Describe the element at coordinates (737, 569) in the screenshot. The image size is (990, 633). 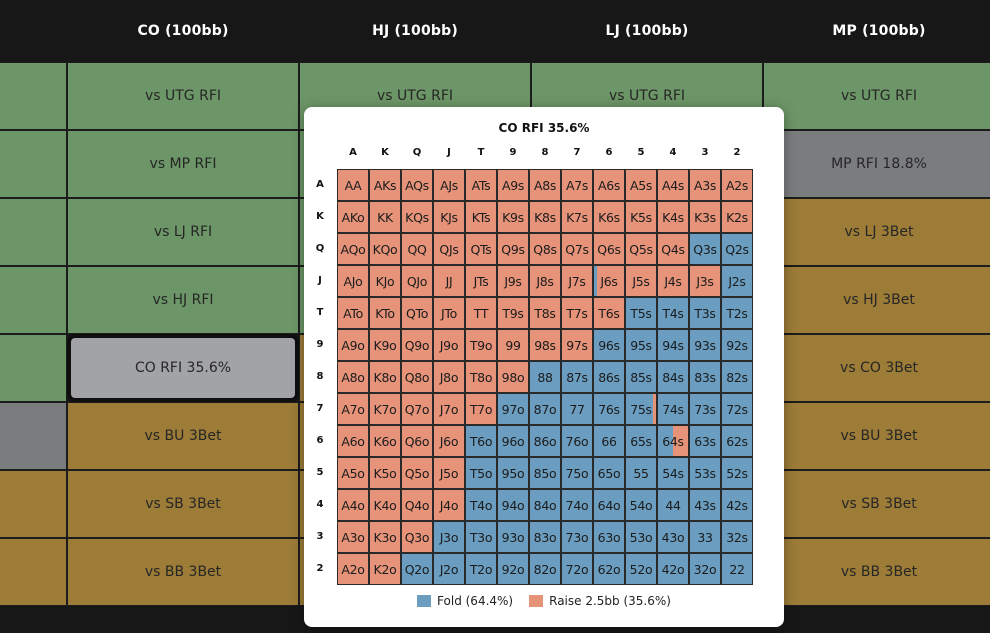
I see `hand-cell-22: 22` at that location.